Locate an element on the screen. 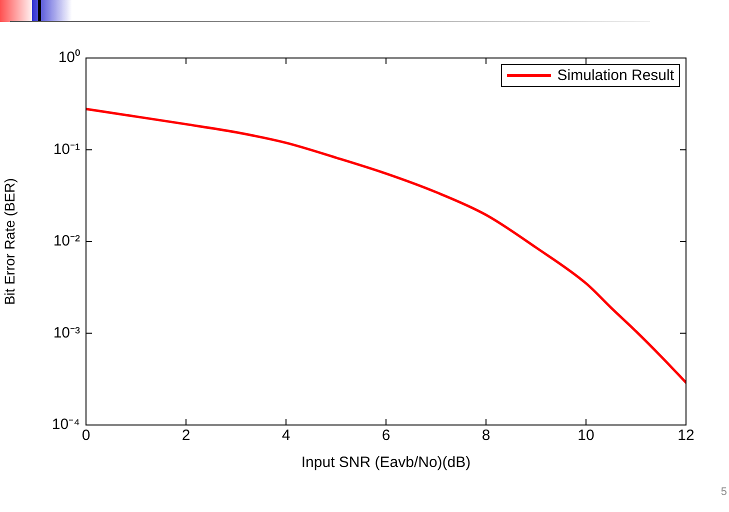 Image resolution: width=729 pixels, height=512 pixels. y-axis-title: Bit Error Rate (BER) is located at coordinates (9, 241).